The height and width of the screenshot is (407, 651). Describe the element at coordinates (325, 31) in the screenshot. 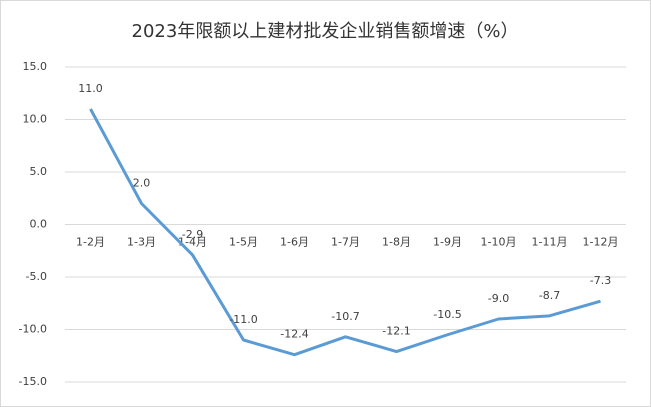

I see `chart-title: 2023年限额以上建材批发企业销售额增速（%）` at that location.